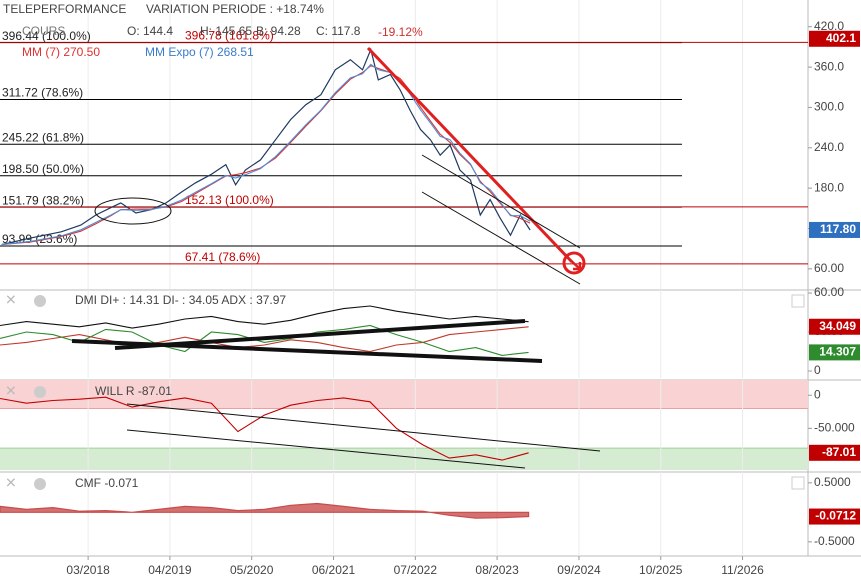  I want to click on target-arrow, so click(574, 263).